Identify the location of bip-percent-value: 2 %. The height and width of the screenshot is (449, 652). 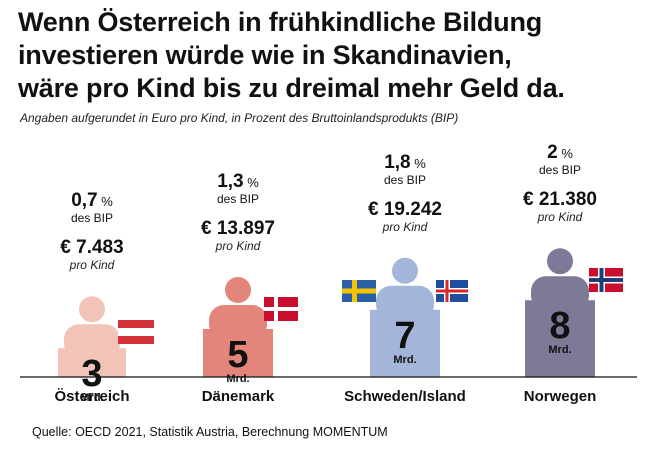
(560, 152).